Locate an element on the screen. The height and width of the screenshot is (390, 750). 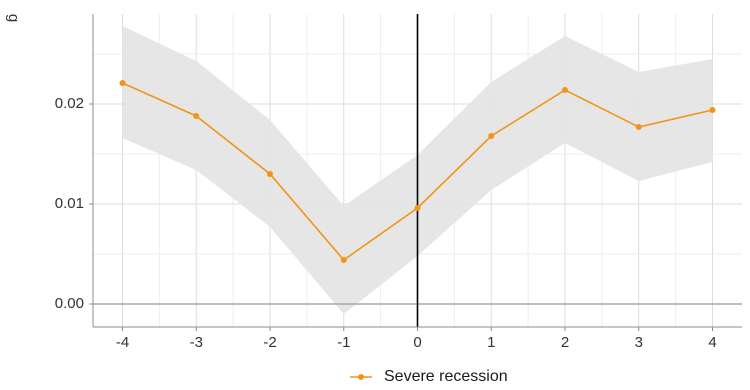
x-tick-label: -3 is located at coordinates (196, 342).